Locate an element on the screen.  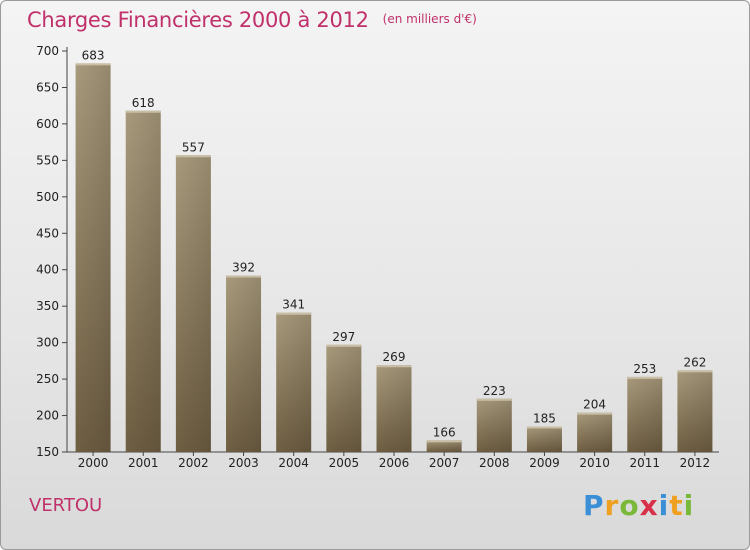
bar-value-label: 683 is located at coordinates (93, 55).